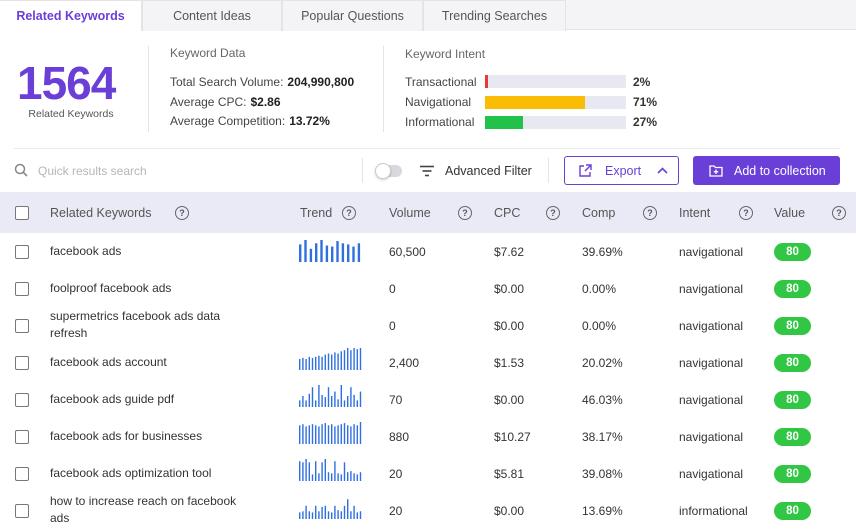 The image size is (856, 532). What do you see at coordinates (504, 122) in the screenshot?
I see `intent-informational-fill` at bounding box center [504, 122].